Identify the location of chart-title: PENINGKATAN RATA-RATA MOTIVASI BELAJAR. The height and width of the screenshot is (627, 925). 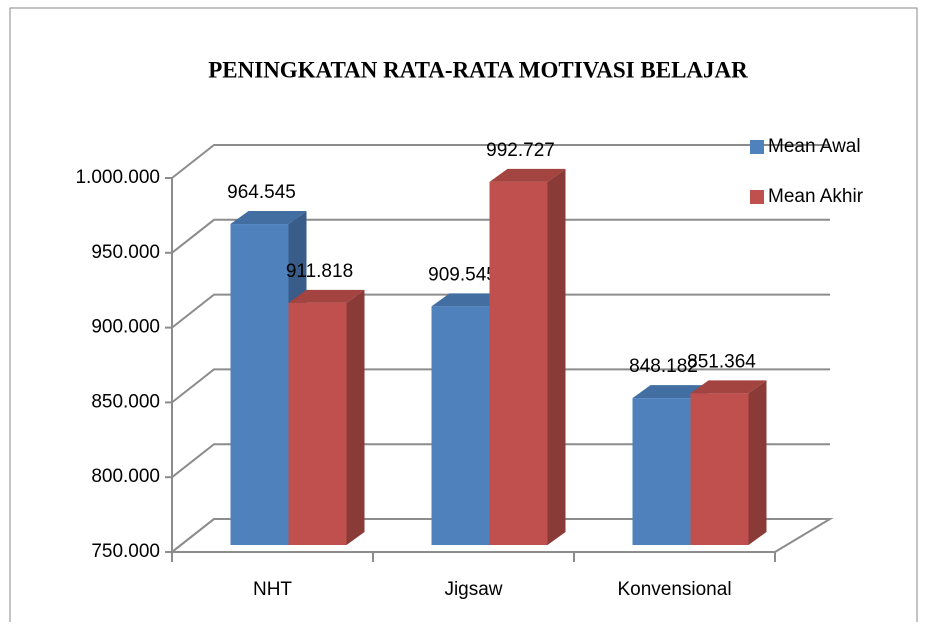
(478, 69).